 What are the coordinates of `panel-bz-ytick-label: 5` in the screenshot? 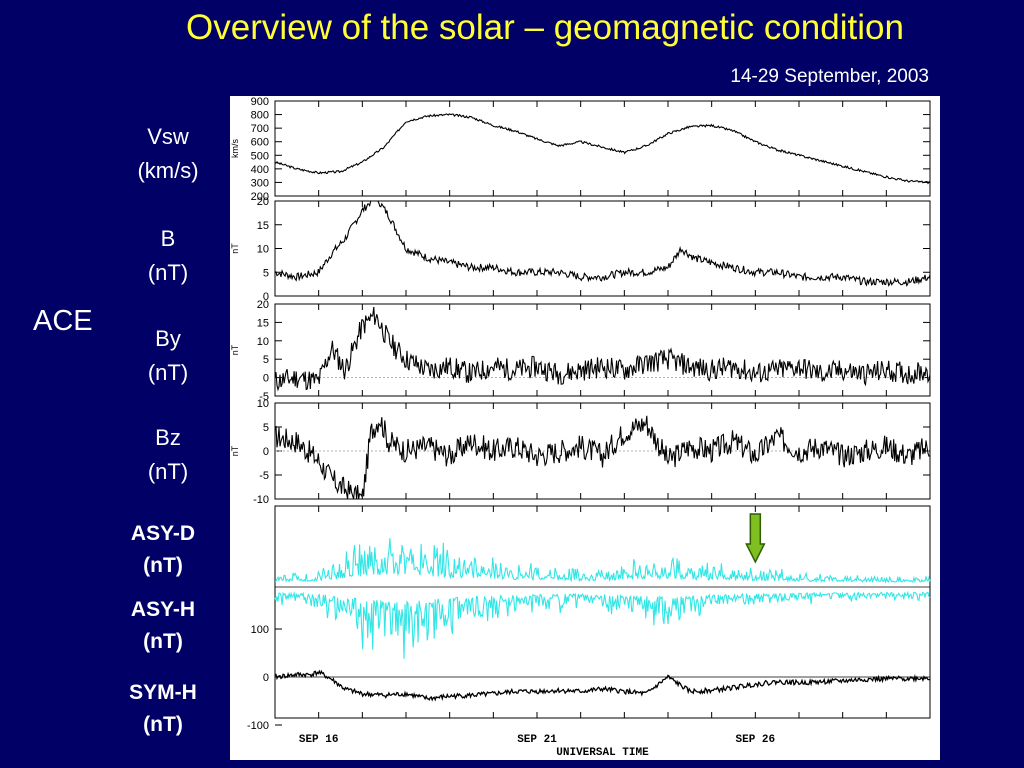 It's located at (266, 428).